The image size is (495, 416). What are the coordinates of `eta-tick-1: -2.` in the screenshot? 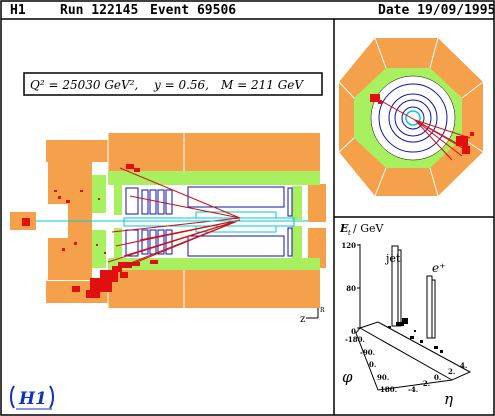 It's located at (425, 383).